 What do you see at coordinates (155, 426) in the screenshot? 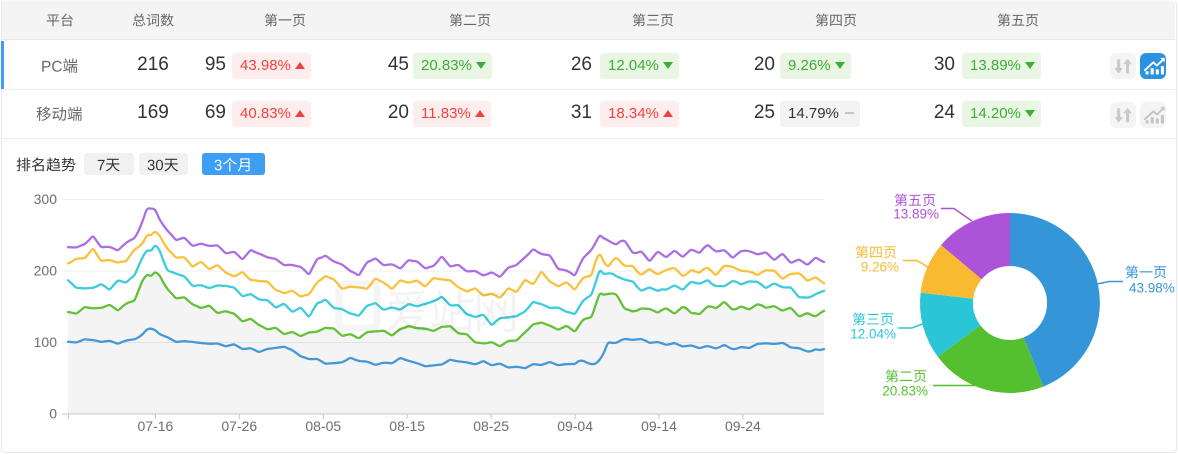
I see `svg-text: 07-16` at bounding box center [155, 426].